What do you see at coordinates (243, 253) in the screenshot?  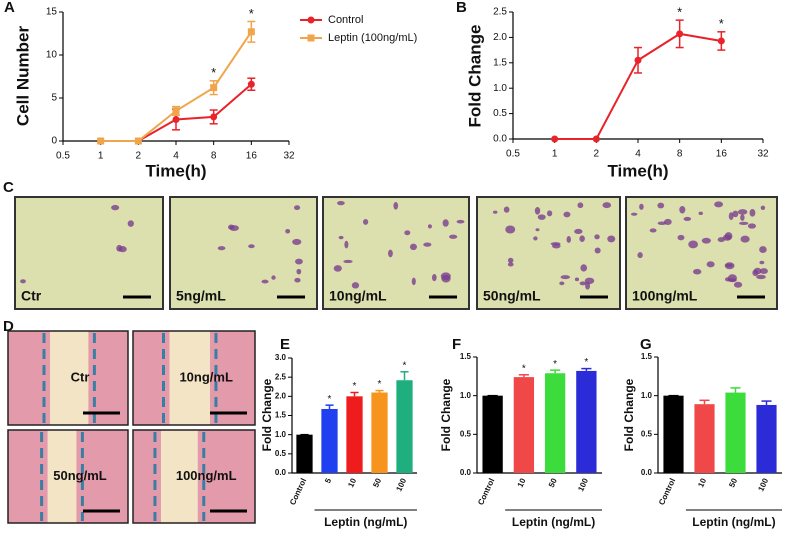 I see `micrograph` at bounding box center [243, 253].